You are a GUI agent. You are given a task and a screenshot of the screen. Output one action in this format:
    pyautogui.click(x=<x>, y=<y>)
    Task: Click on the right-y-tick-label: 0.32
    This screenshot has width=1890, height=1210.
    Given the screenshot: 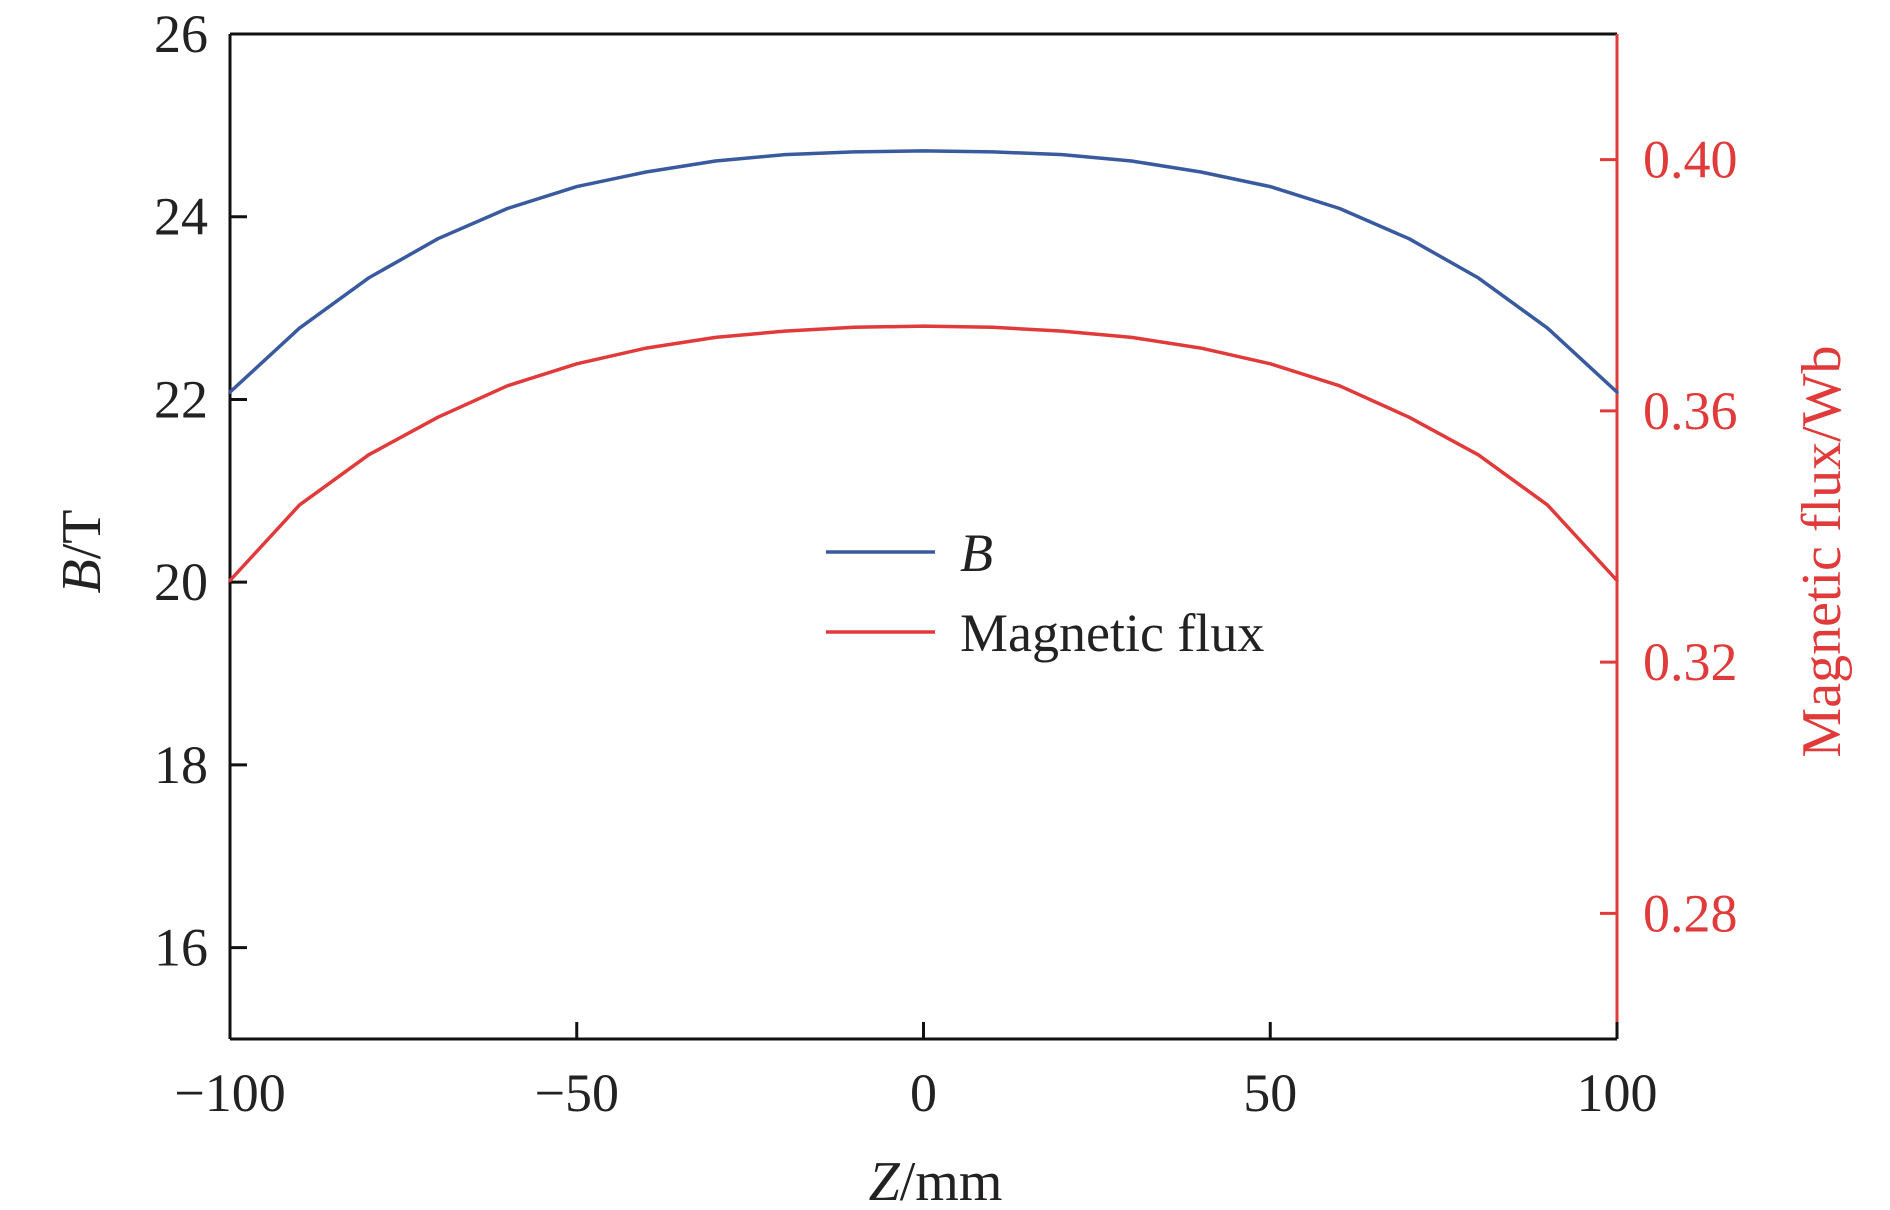 What is the action you would take?
    pyautogui.click(x=1690, y=662)
    